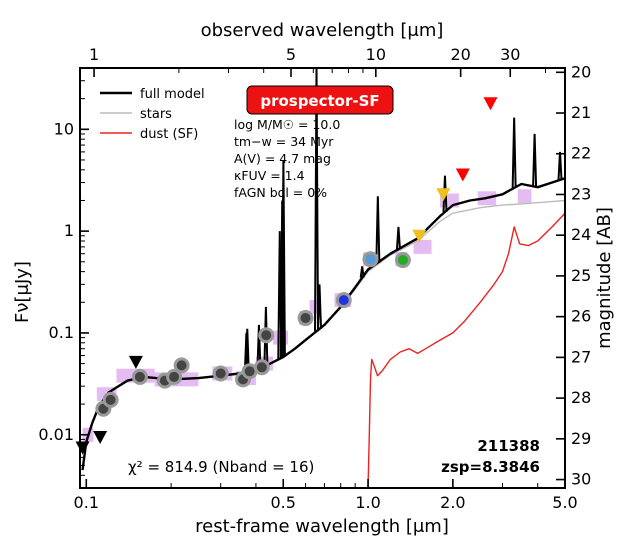 Image resolution: width=628 pixels, height=555 pixels. I want to click on chi-squared-text: χ² = 814.9 (Nband = 16), so click(221, 467).